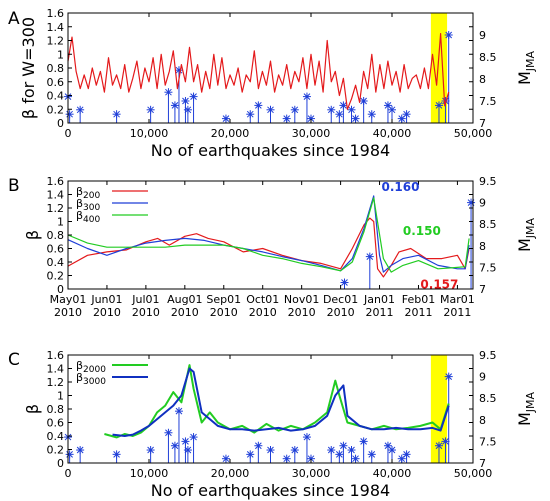  Describe the element at coordinates (60, 289) in the screenshot. I see `y-tick-label: 0` at that location.